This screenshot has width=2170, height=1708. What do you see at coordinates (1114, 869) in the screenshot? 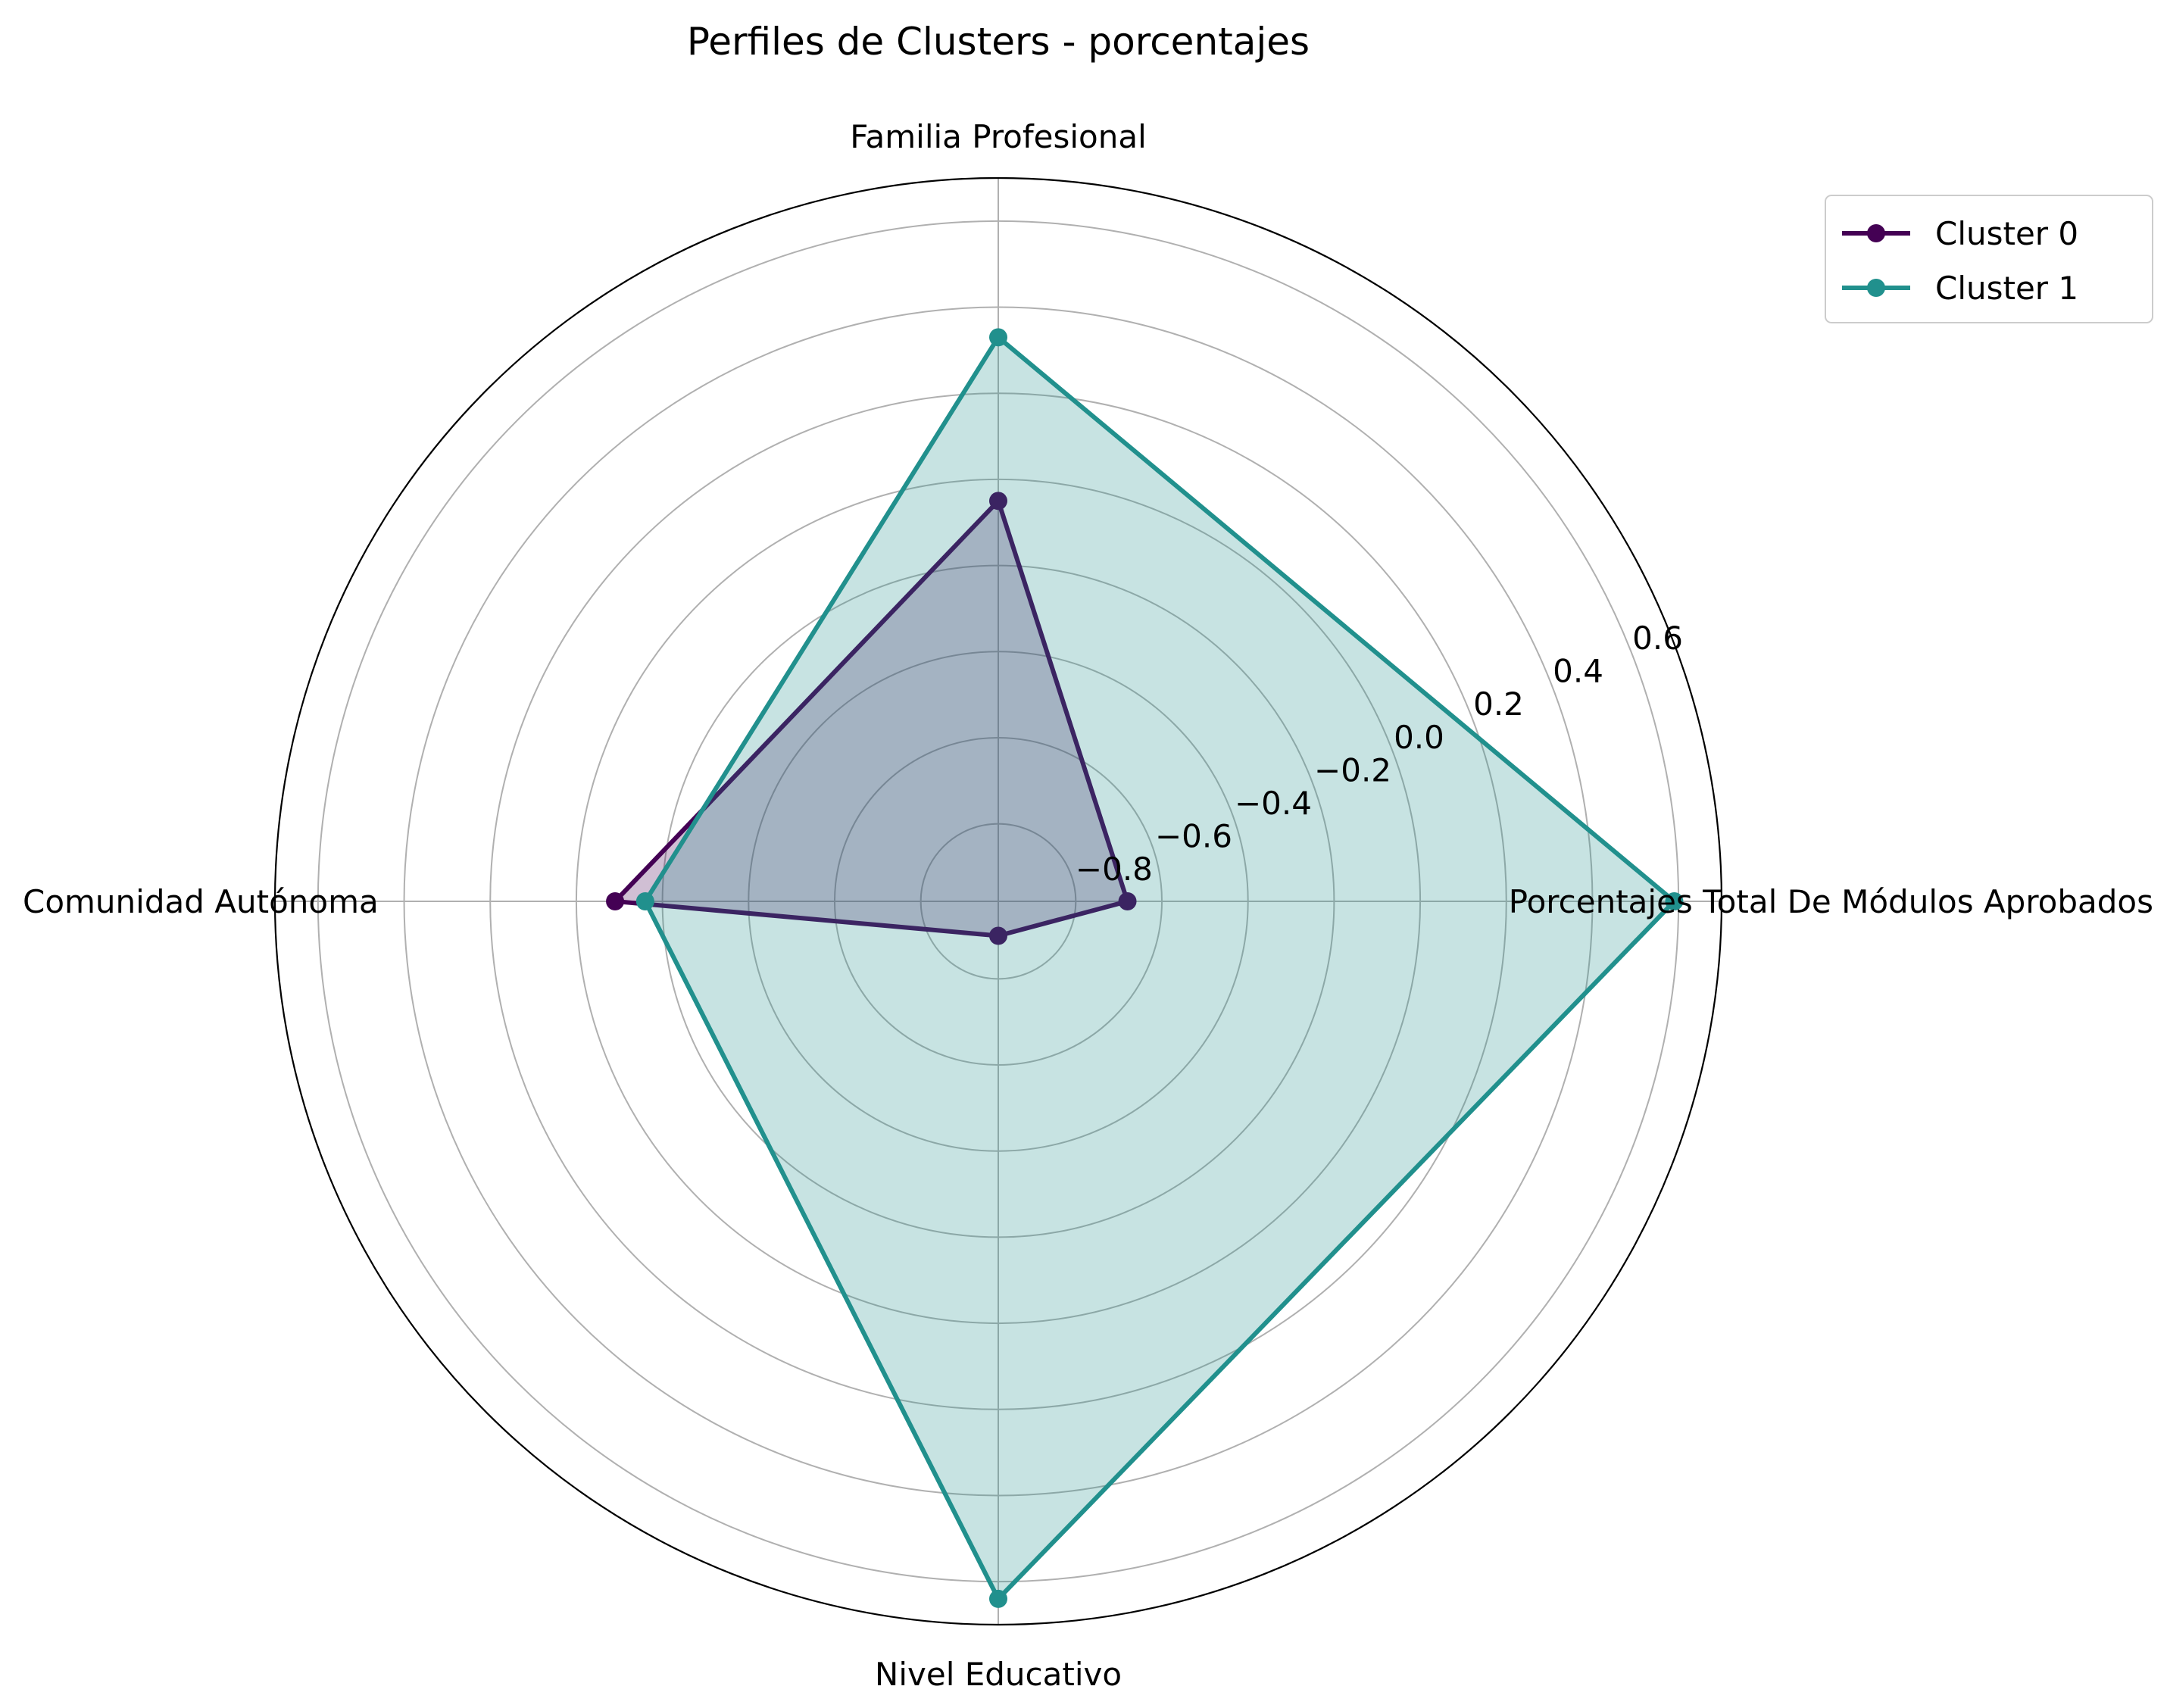
I see `radial-tick-label-0: −0.8` at bounding box center [1114, 869].